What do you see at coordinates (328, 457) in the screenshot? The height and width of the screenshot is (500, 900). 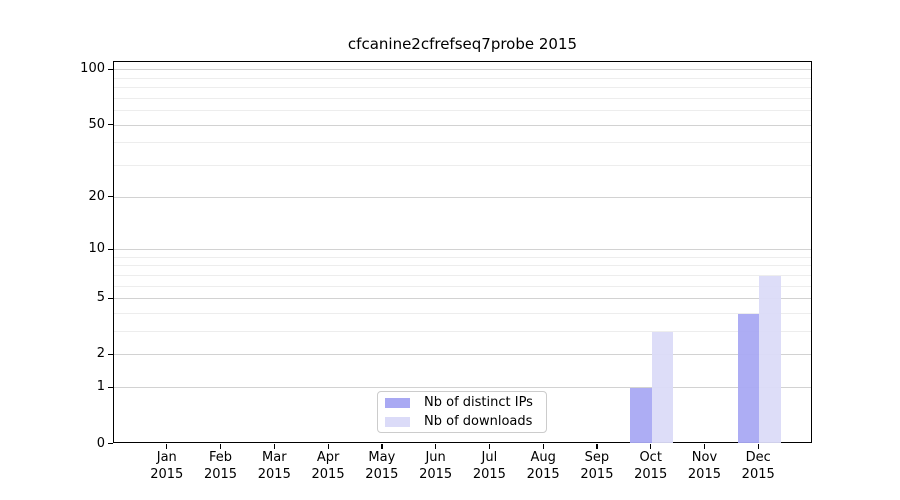 I see `x-tick-month: Apr` at bounding box center [328, 457].